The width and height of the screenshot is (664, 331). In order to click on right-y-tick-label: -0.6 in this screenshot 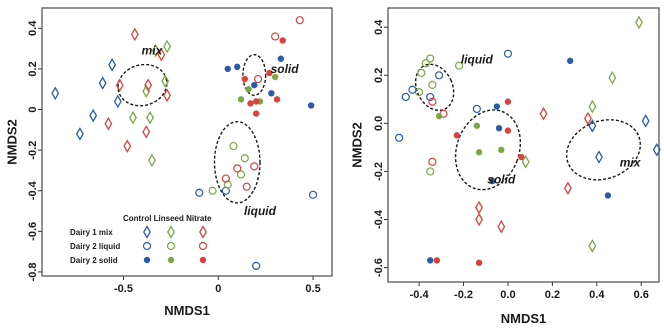, I will do `click(379, 267)`.